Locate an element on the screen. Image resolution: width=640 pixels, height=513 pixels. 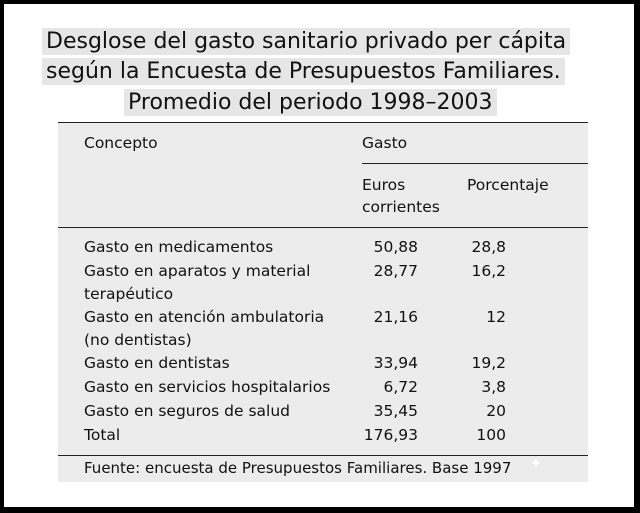
header-rule is located at coordinates (323, 227).